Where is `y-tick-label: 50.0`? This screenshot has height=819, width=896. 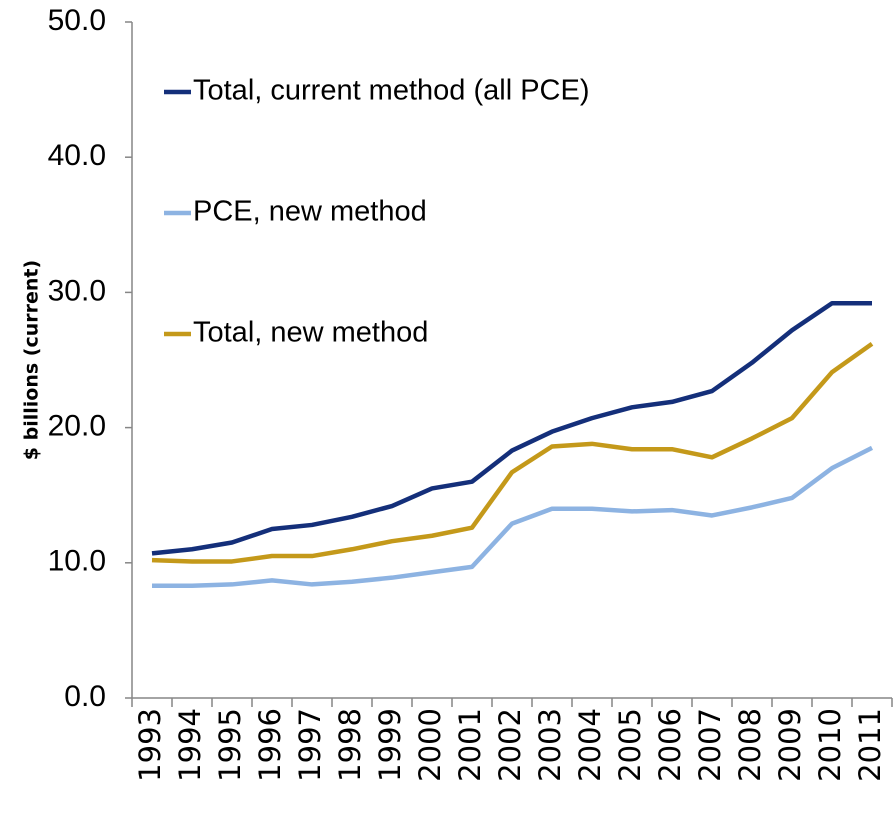
y-tick-label: 50.0 is located at coordinates (77, 20).